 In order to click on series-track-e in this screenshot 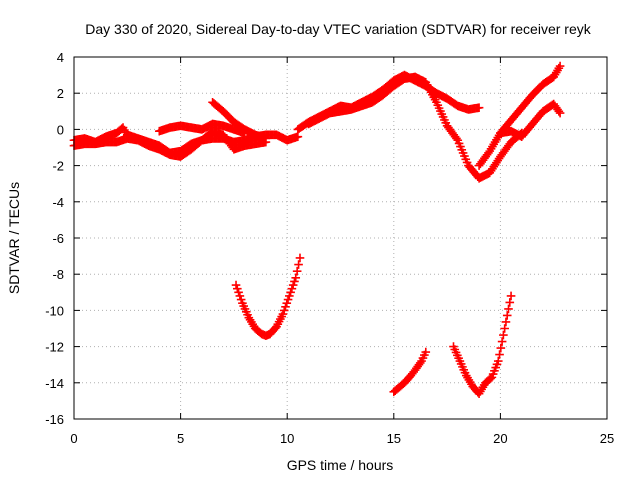, I will do `click(388, 102)`.